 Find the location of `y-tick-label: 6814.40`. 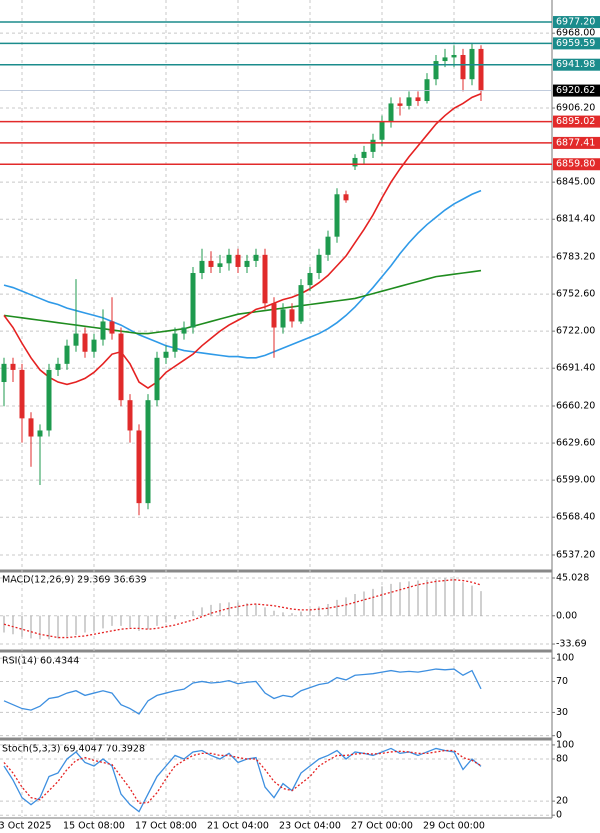

y-tick-label: 6814.40 is located at coordinates (575, 219).